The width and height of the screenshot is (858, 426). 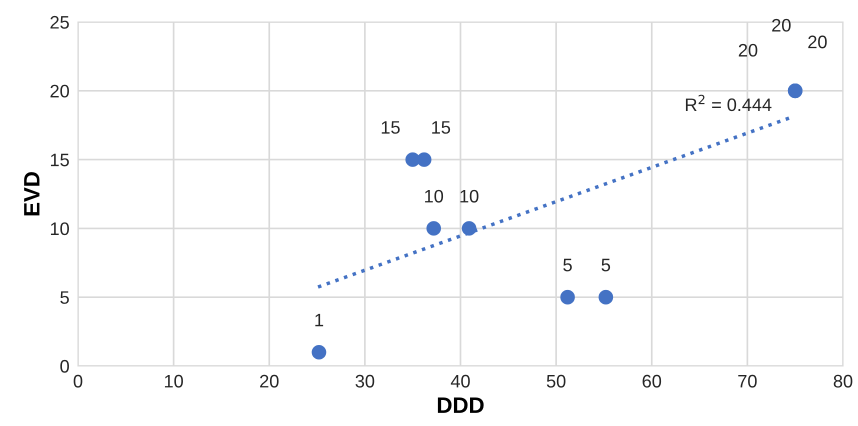 What do you see at coordinates (59, 160) in the screenshot?
I see `y-tick-label: 15` at bounding box center [59, 160].